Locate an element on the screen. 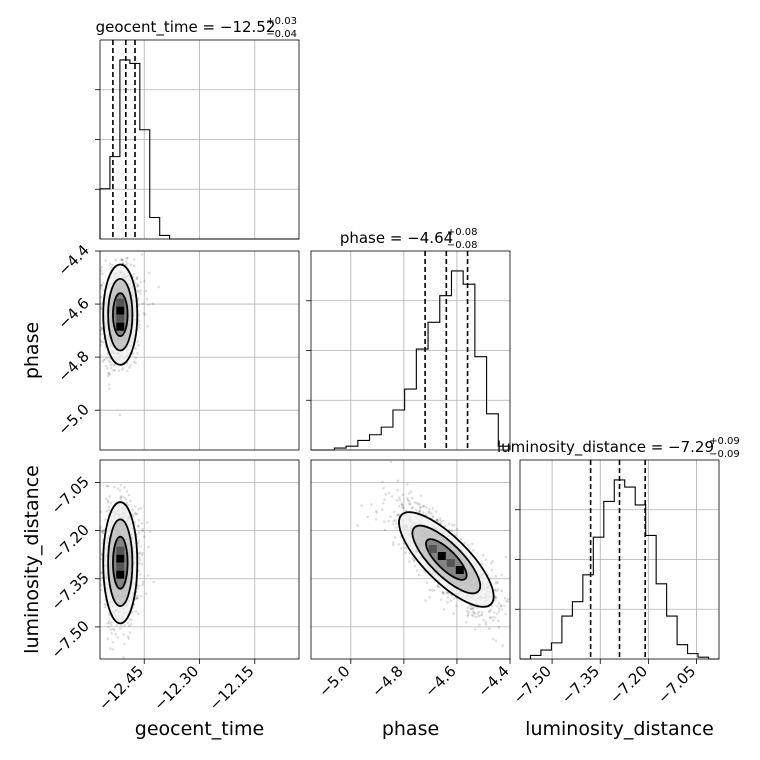 This screenshot has height=760, width=760. x-tick-label: −12.15 is located at coordinates (232, 688).